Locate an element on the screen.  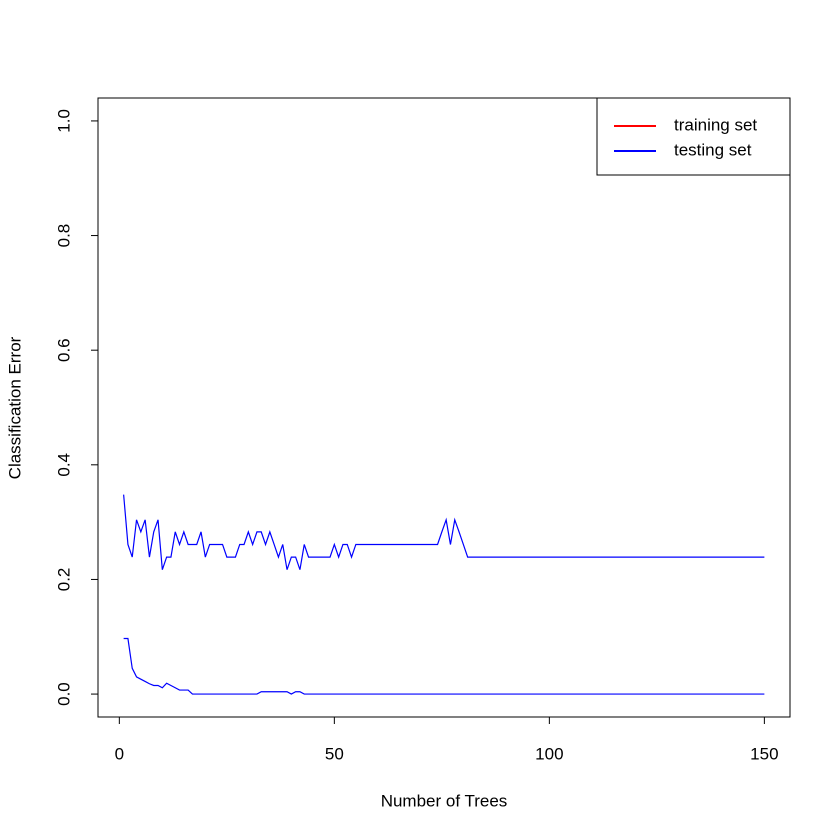
y-tick-label: 0.8 is located at coordinates (63, 236).